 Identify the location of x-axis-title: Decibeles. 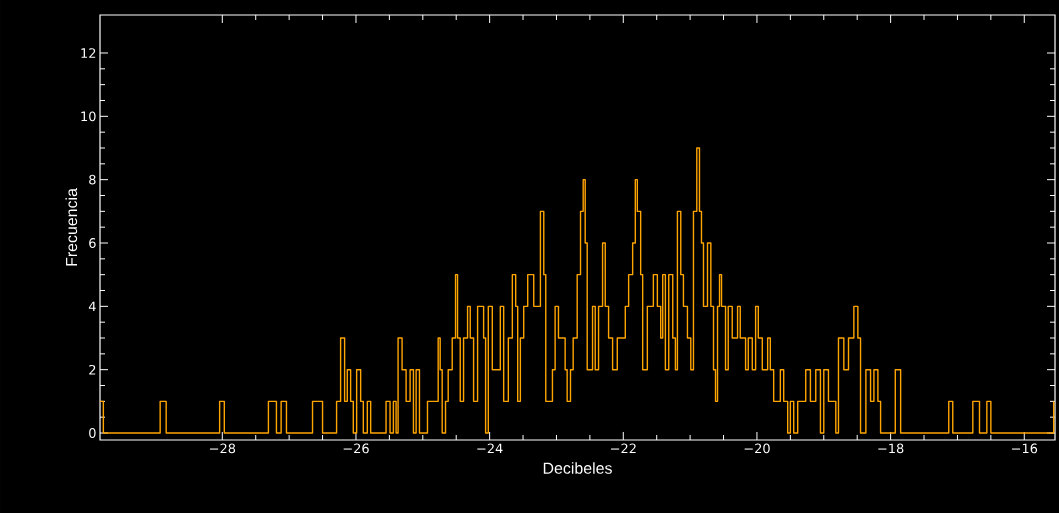
(577, 468).